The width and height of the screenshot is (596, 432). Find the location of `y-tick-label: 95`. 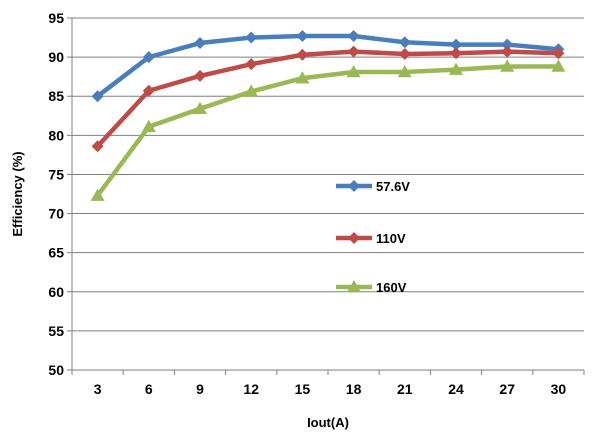

y-tick-label: 95 is located at coordinates (56, 18).